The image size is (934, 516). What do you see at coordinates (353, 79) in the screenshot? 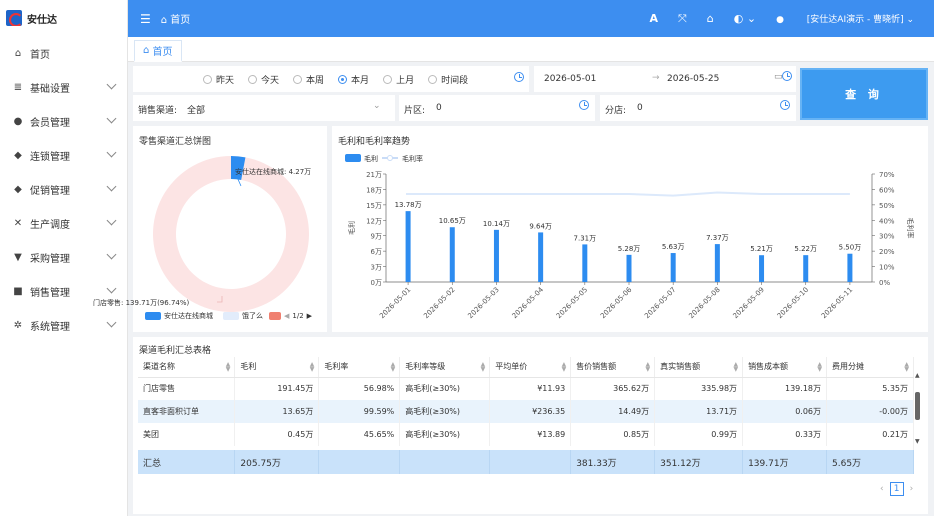
I see `period-radio: 本月` at bounding box center [353, 79].